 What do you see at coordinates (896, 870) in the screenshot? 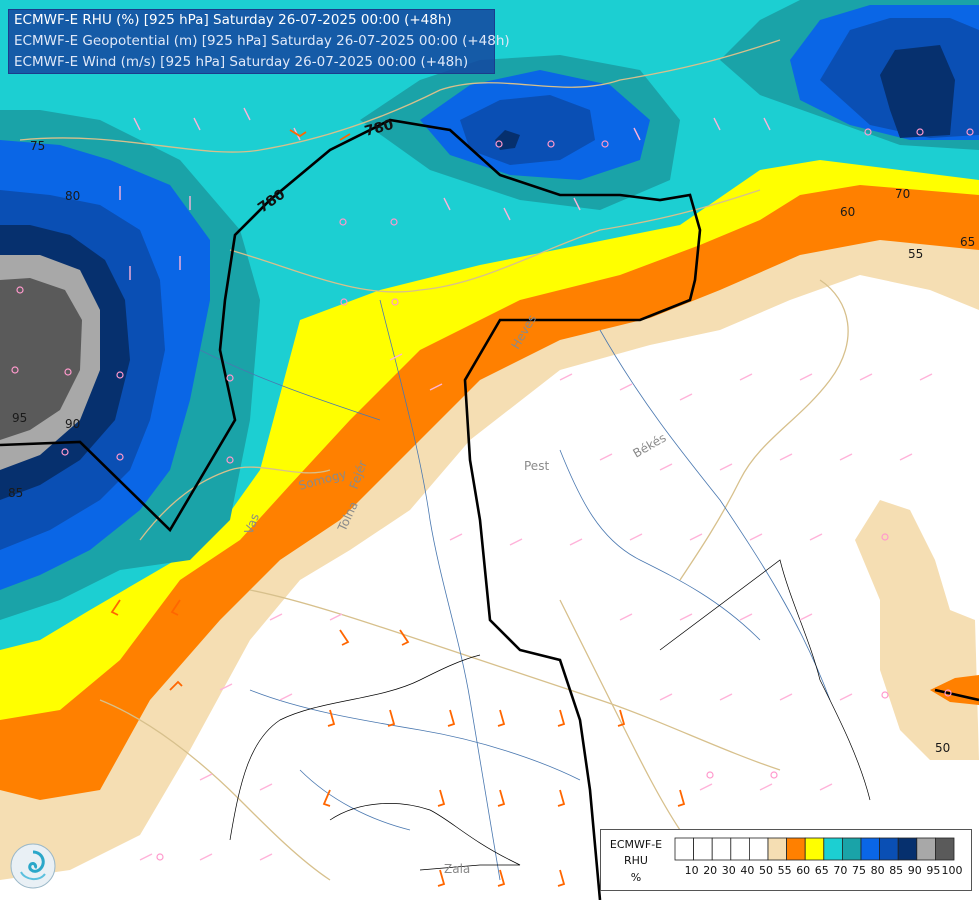
I see `legend-tick-label: 85` at bounding box center [896, 870].